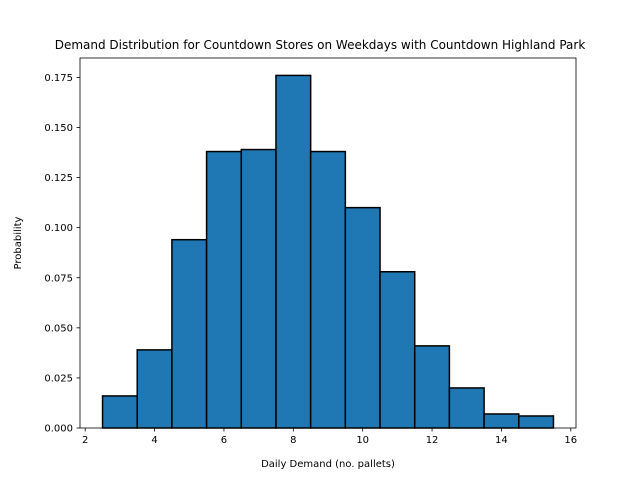 The image size is (640, 480). I want to click on x-tick-label: 10, so click(362, 440).